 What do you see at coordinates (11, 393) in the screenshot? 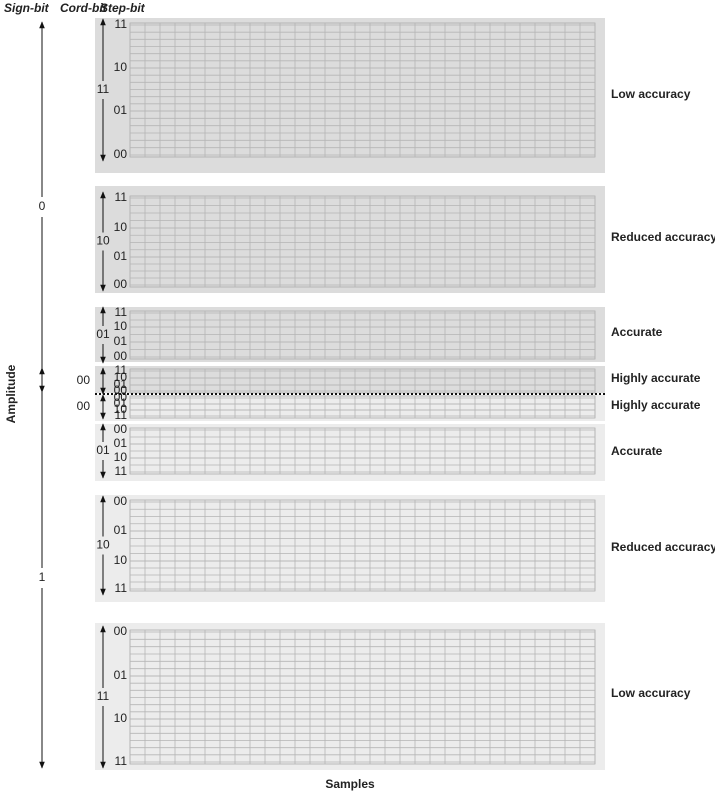
I see `y-axis-label: Amplitude` at bounding box center [11, 393].